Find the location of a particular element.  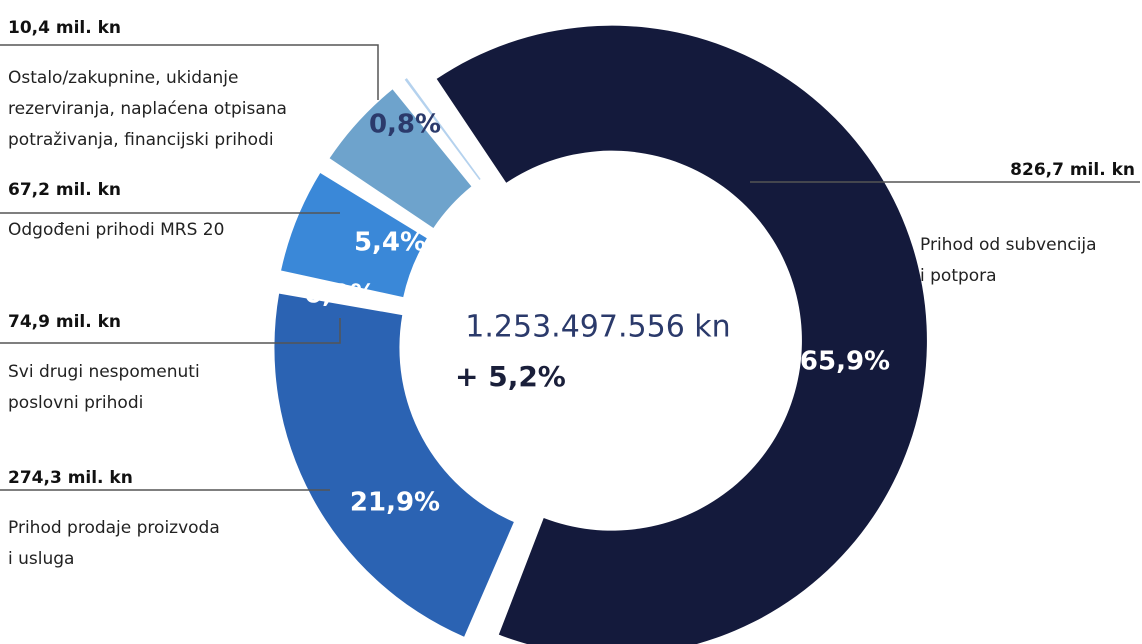

category-label: i potpora is located at coordinates (958, 276).